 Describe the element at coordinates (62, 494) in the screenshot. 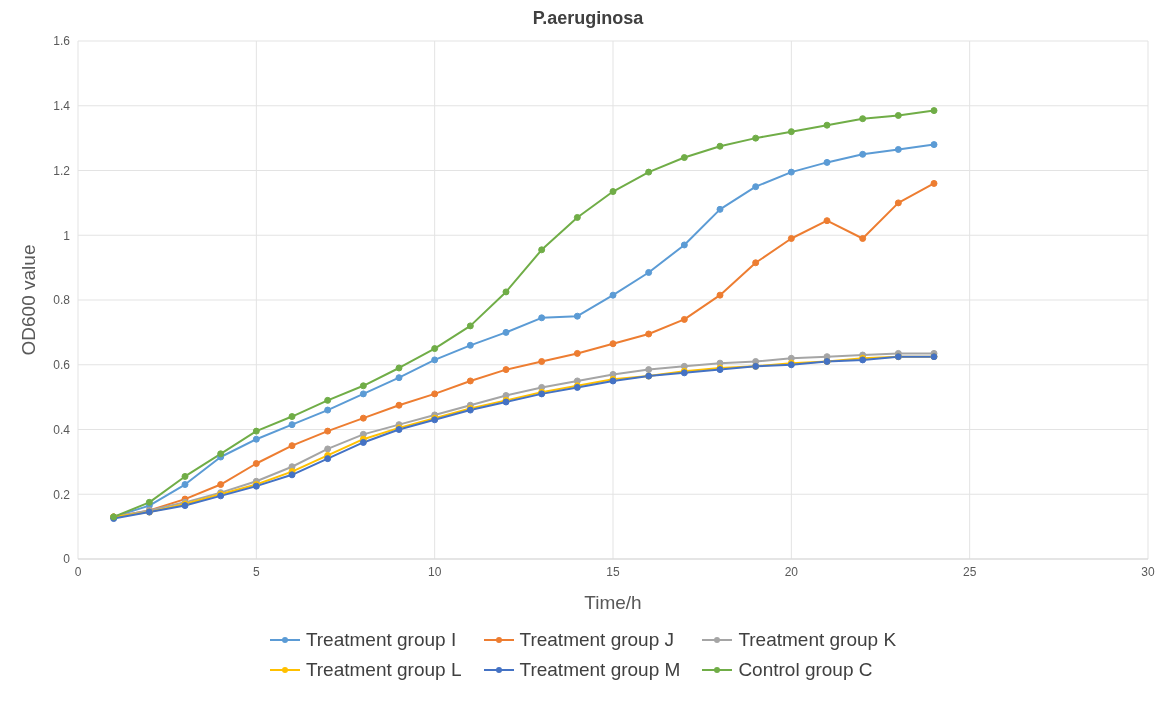

I see `y-tick-label: 0.2` at that location.